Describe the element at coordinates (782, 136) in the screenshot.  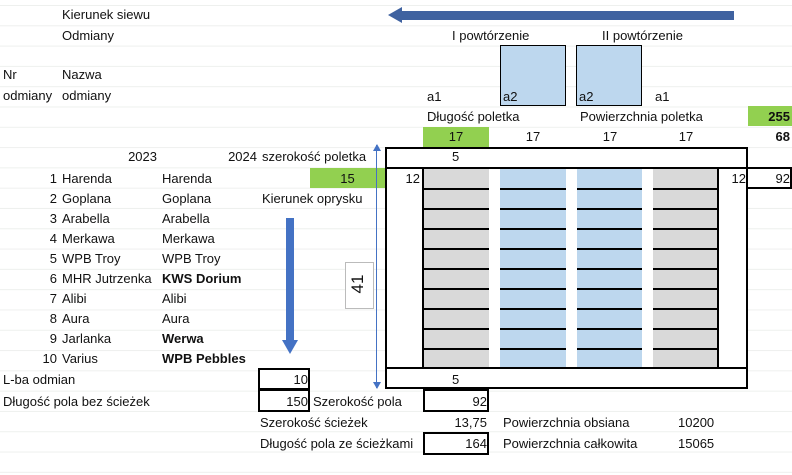
I see `plot-length-total: 68` at that location.